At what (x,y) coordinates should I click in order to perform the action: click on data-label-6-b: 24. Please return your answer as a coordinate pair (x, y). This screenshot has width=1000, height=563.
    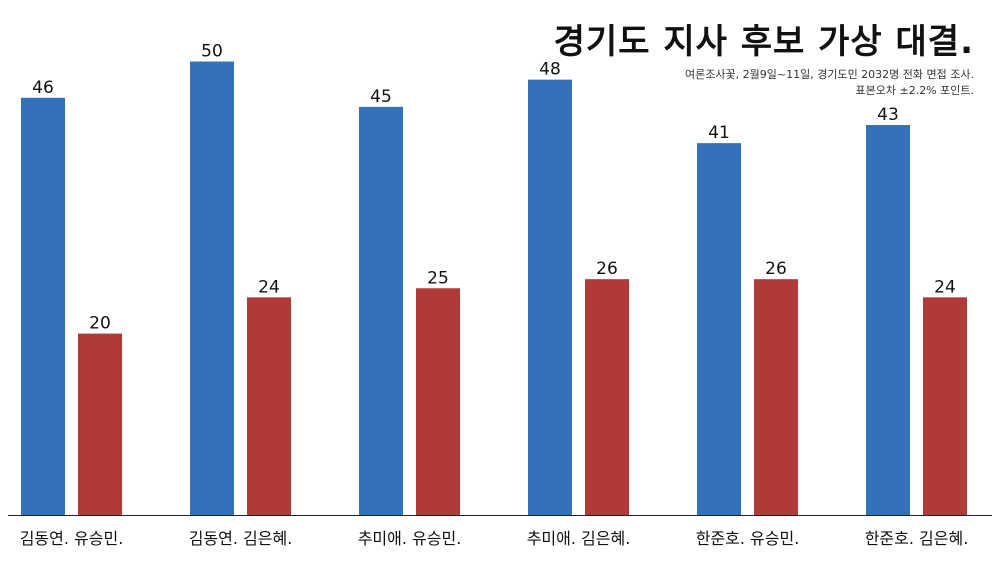
    Looking at the image, I should click on (945, 287).